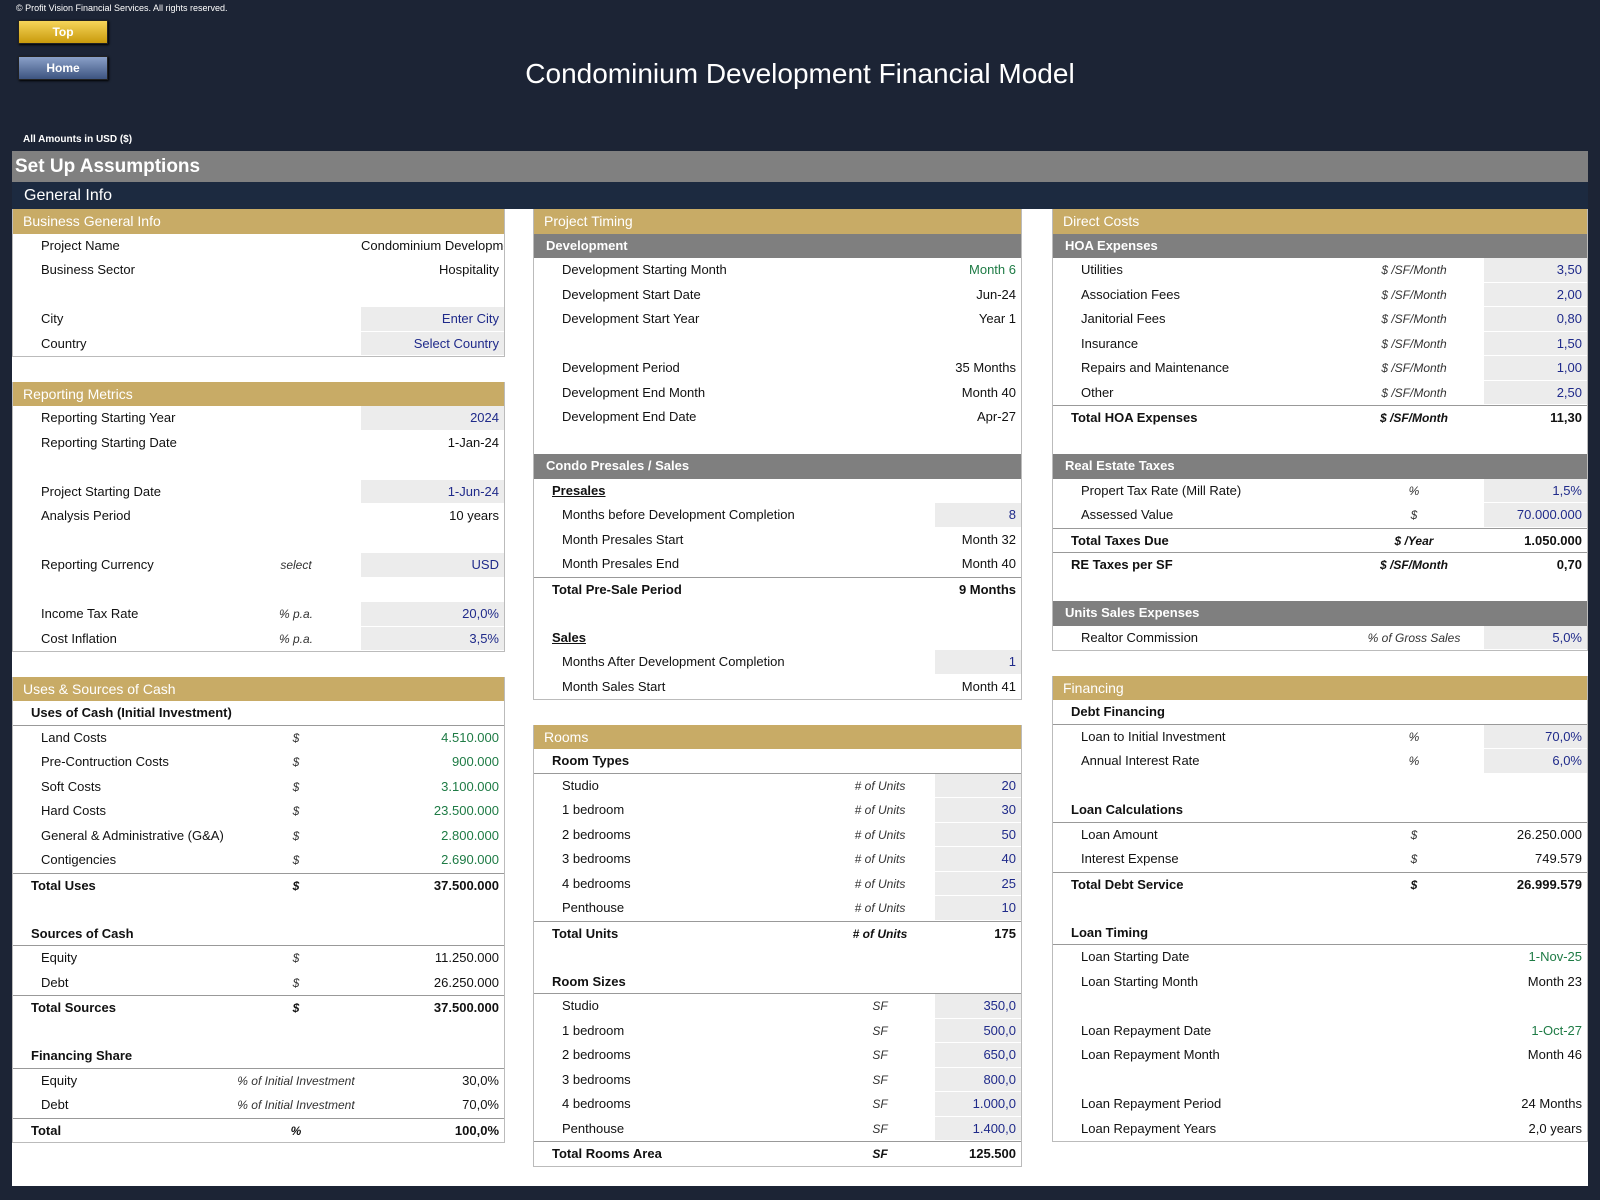 The height and width of the screenshot is (1200, 1600). Describe the element at coordinates (78, 139) in the screenshot. I see `amounts-note: All Amounts in USD ($)` at that location.